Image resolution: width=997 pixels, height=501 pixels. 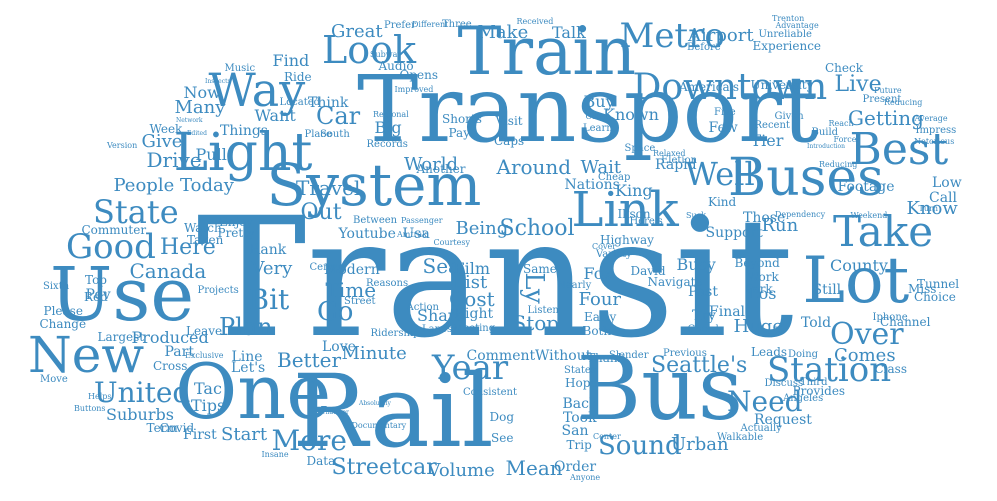 I want to click on word-united: United, so click(x=142, y=392).